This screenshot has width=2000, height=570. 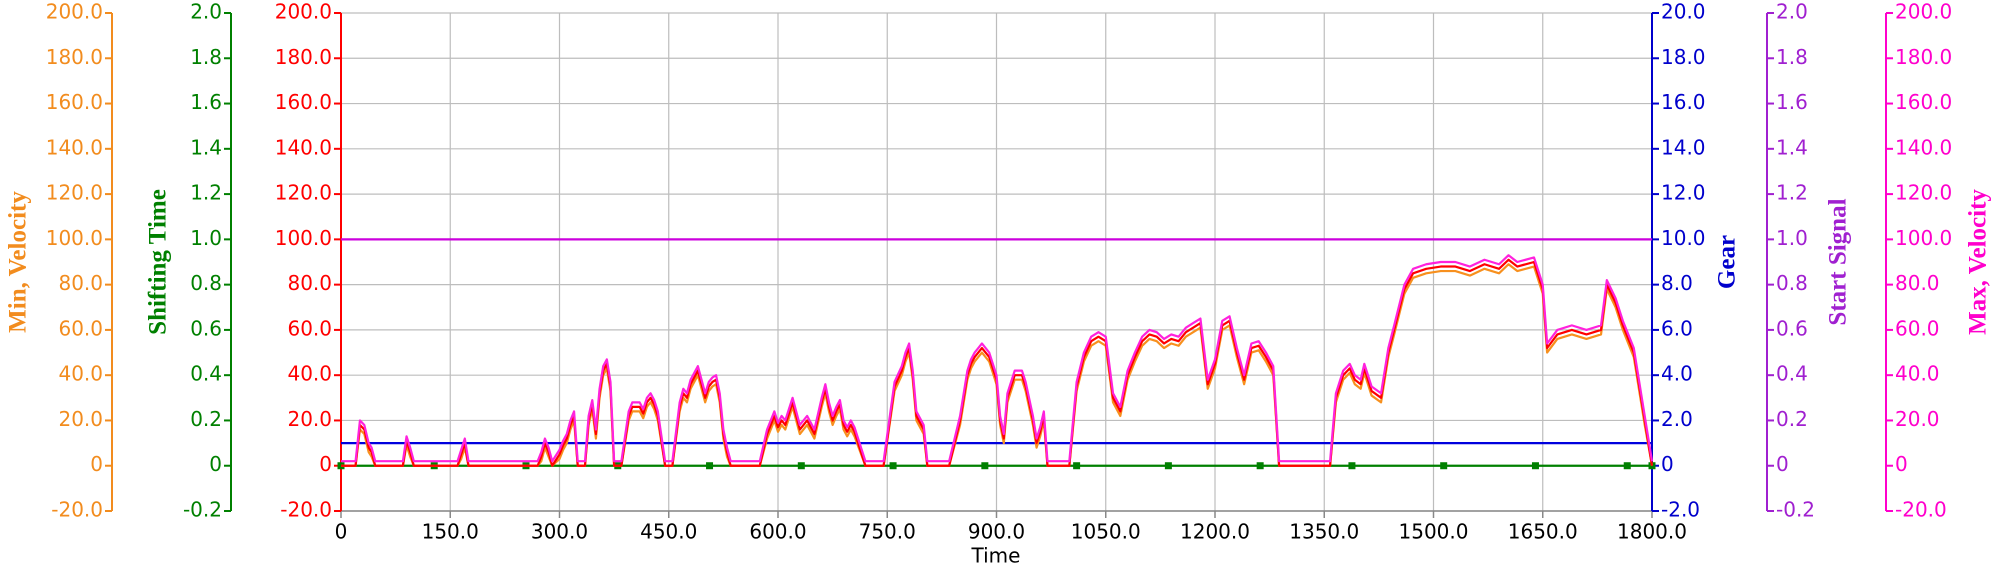 What do you see at coordinates (1543, 532) in the screenshot?
I see `x-tick-label: 1650.0` at bounding box center [1543, 532].